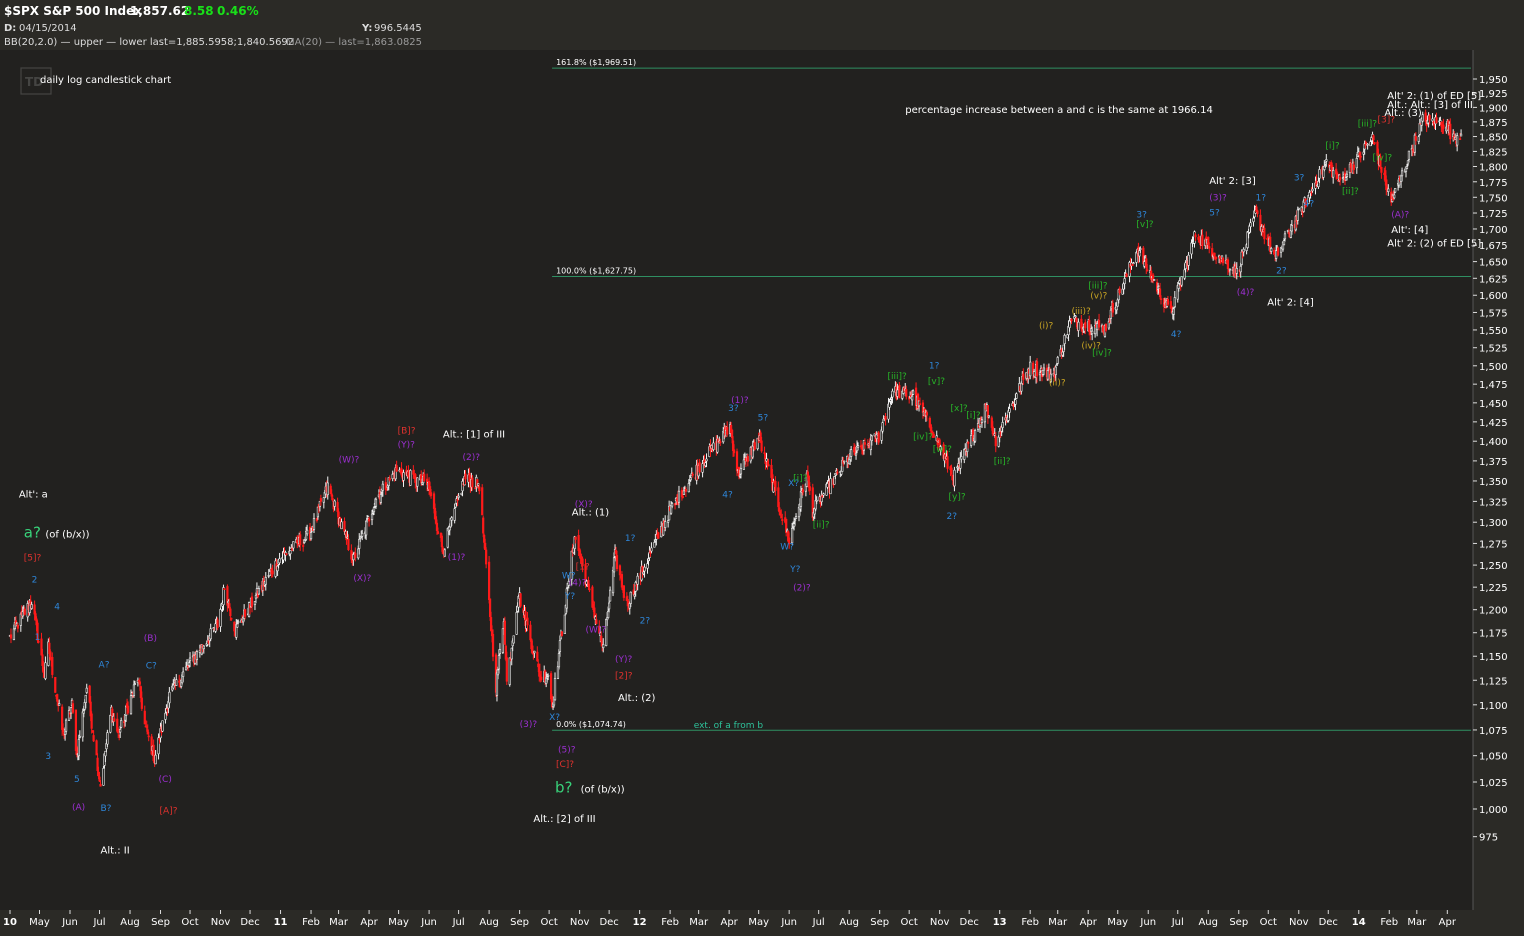 This screenshot has height=936, width=1524. I want to click on wave-label: (ii)?, so click(1057, 384).